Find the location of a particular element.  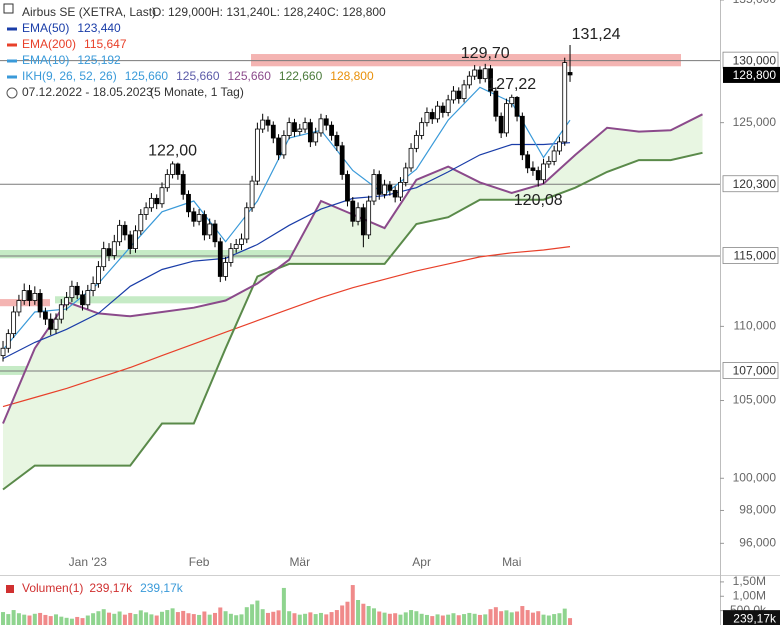

price-annotation: 122,00 is located at coordinates (172, 151).